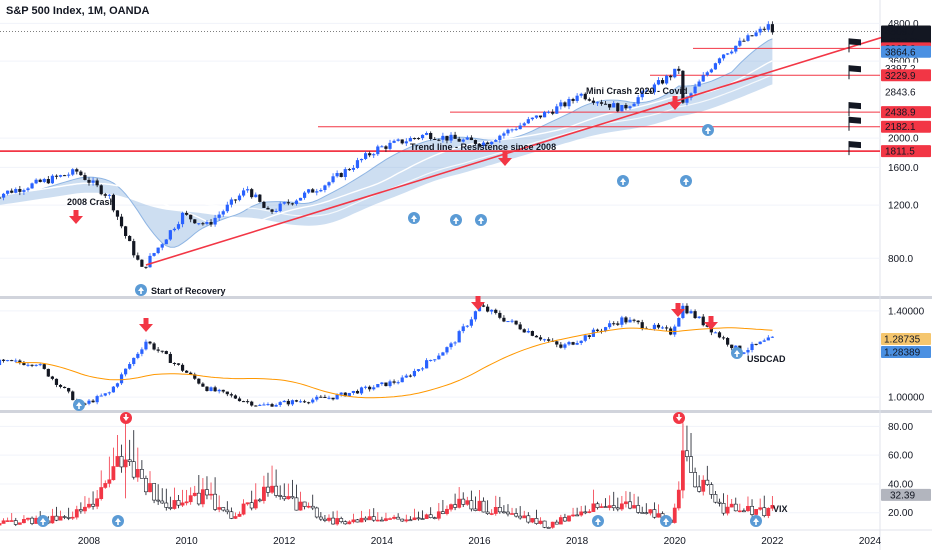  I want to click on arrow-glyph, so click(666, 520).